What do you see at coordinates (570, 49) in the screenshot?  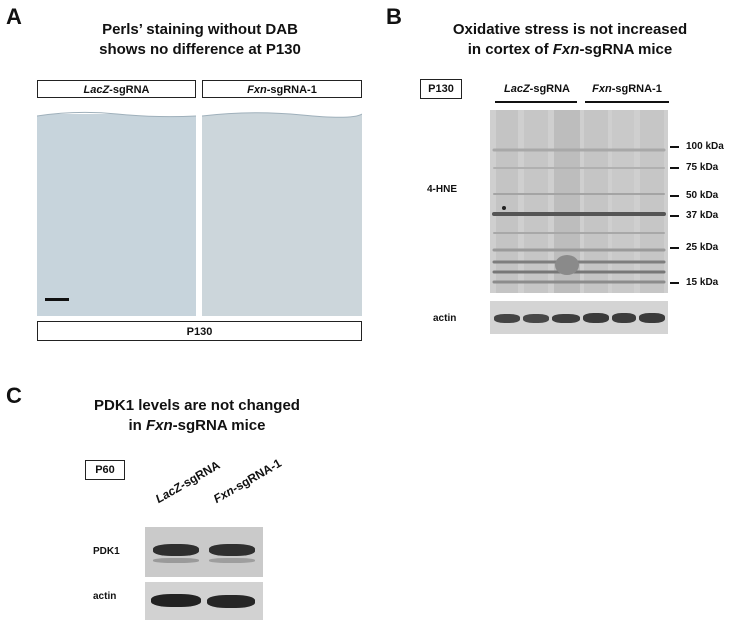 I see `panel-b-title-line2: in cortex of Fxn-sgRNA mice` at bounding box center [570, 49].